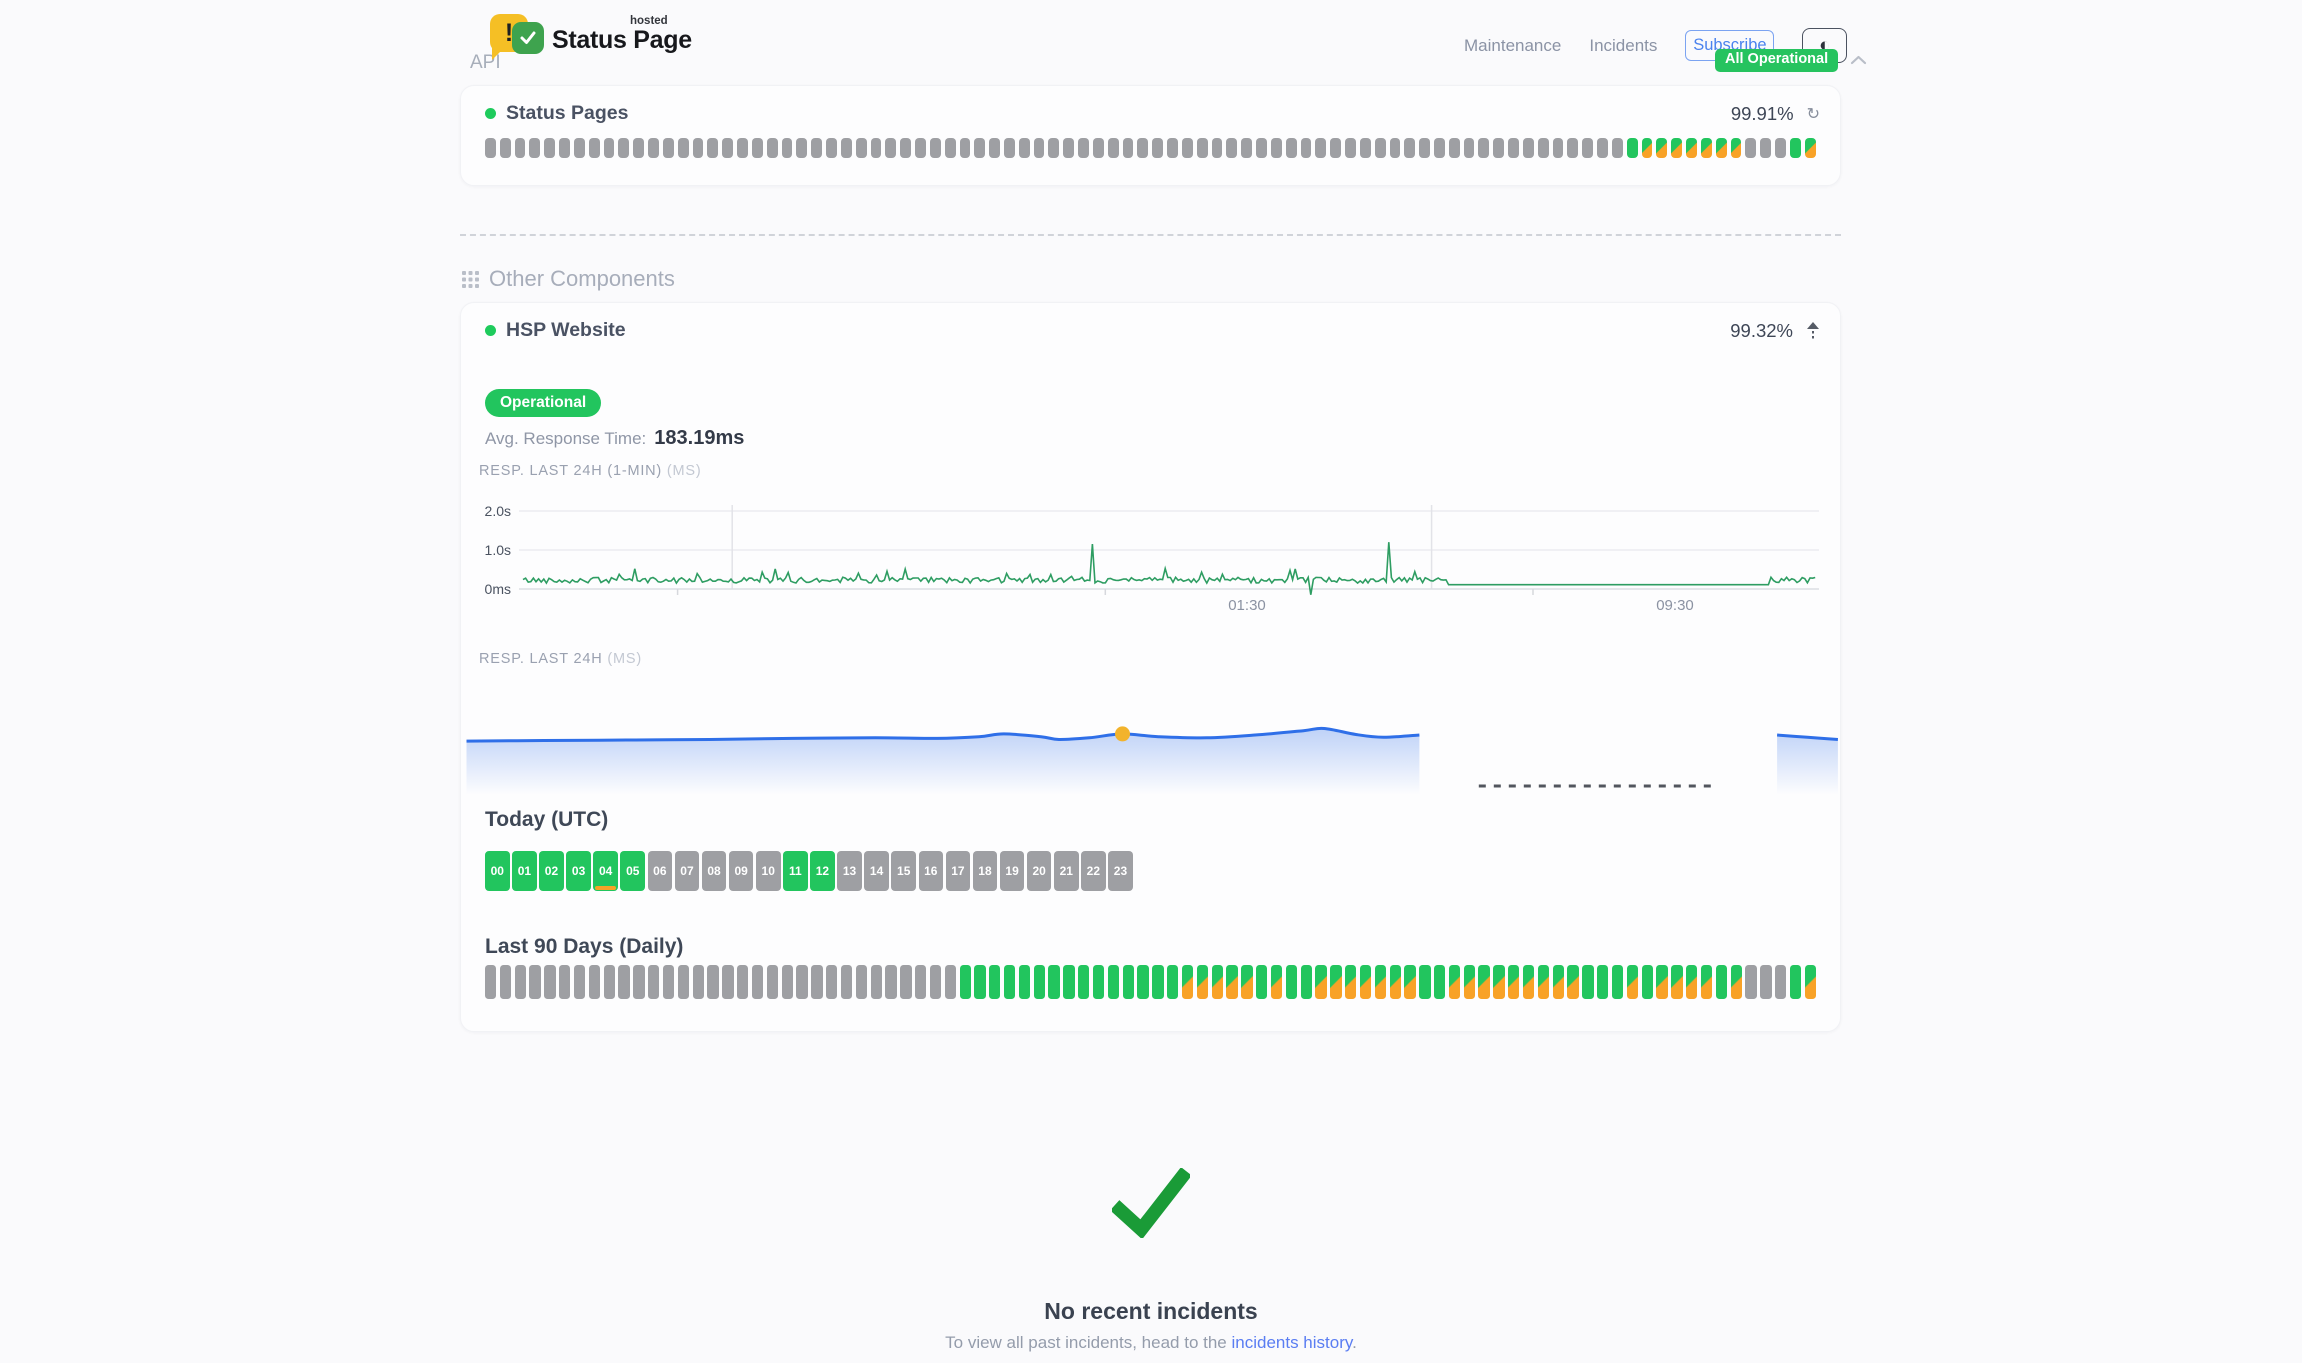  What do you see at coordinates (622, 40) in the screenshot?
I see `brand-title: Status Page` at bounding box center [622, 40].